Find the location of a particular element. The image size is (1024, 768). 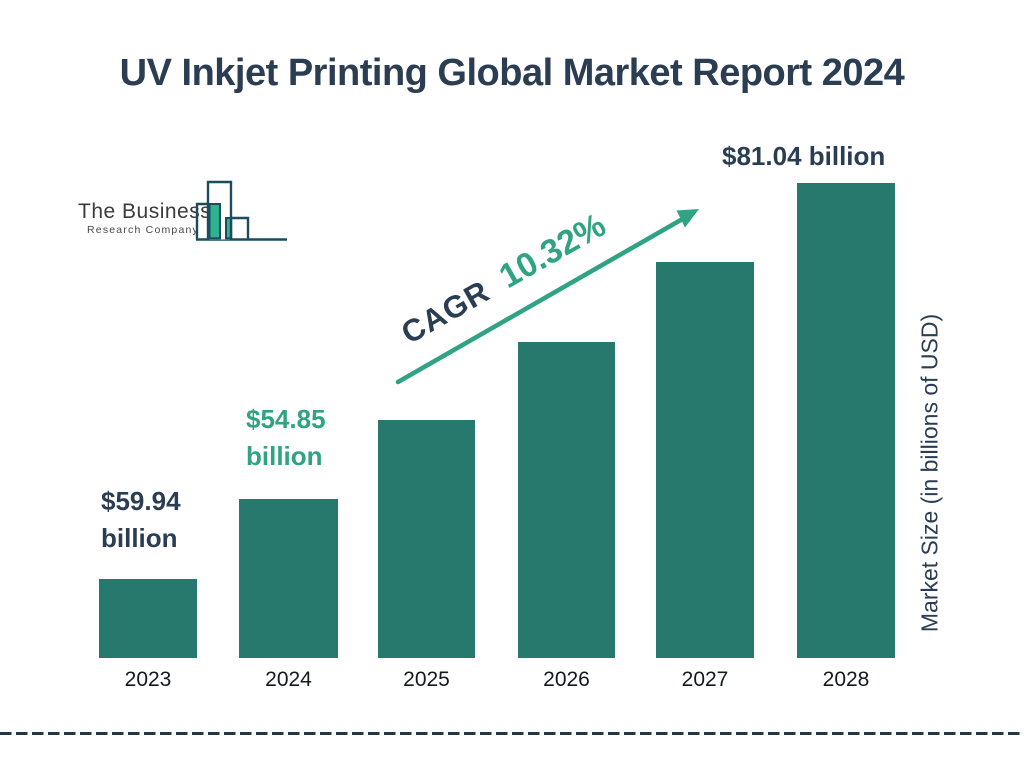

x-axis-label-2025: 2025 is located at coordinates (426, 679).